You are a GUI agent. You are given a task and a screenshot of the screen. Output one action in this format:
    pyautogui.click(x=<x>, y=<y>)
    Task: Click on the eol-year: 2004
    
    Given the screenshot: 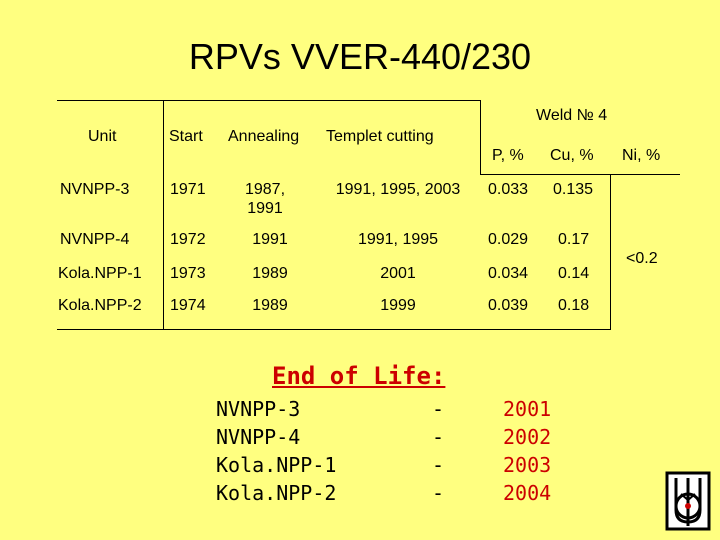 What is the action you would take?
    pyautogui.click(x=527, y=493)
    